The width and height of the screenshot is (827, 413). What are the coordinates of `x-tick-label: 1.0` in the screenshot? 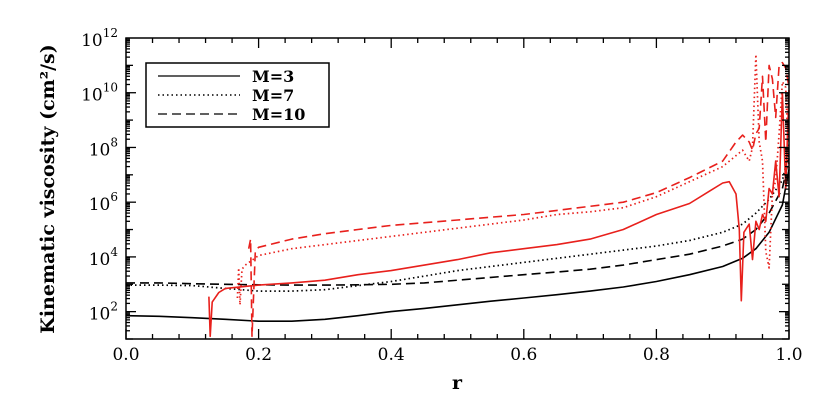 It's located at (788, 355).